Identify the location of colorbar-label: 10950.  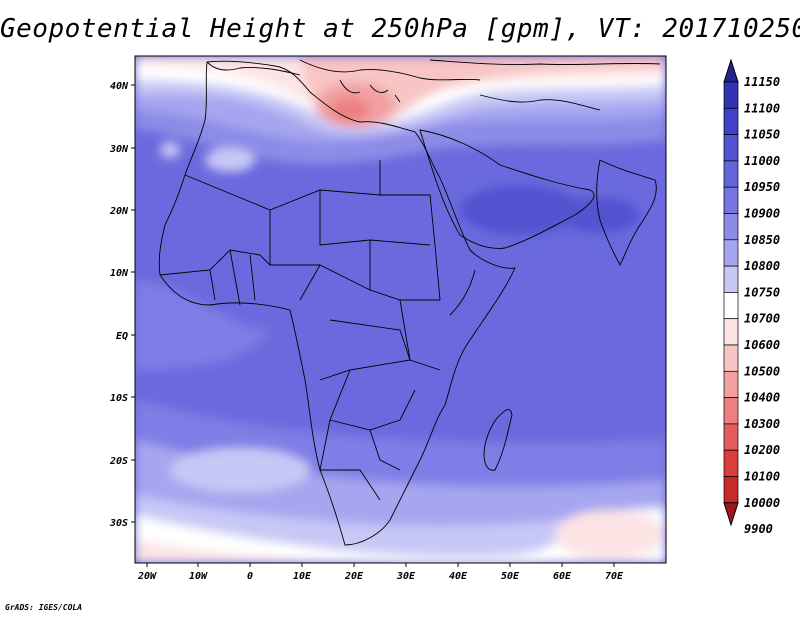
(762, 187).